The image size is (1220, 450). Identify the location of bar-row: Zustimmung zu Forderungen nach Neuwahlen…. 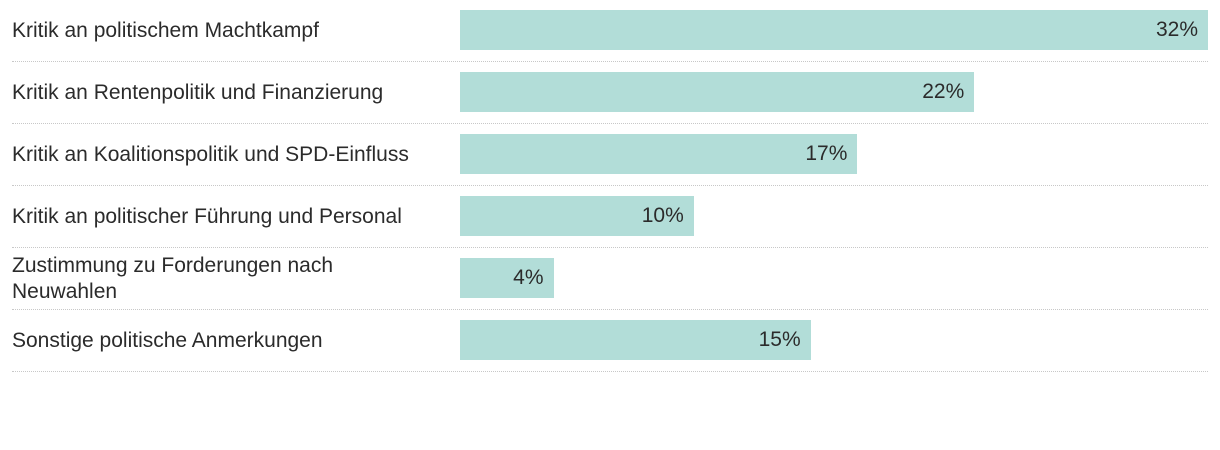
(610, 279).